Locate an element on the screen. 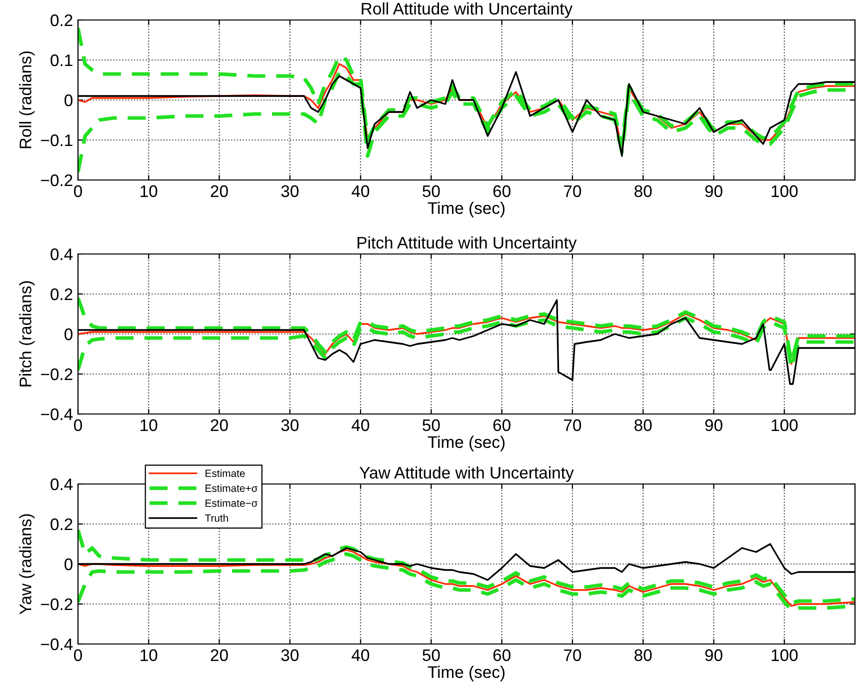 The width and height of the screenshot is (859, 689). legend-label: Truth is located at coordinates (216, 518).